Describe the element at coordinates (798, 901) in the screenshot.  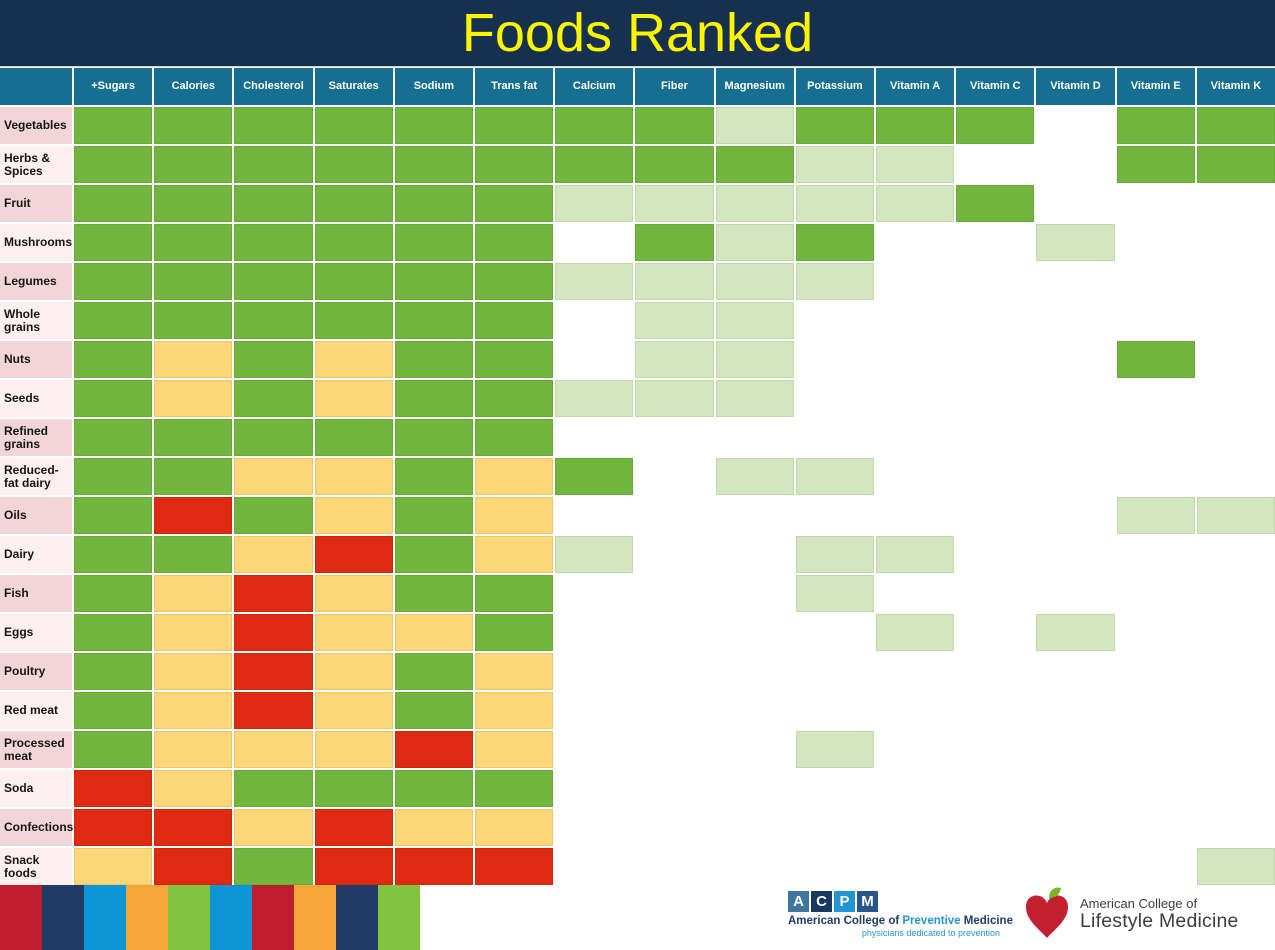
I see `acpm-letter-box-a: A` at that location.